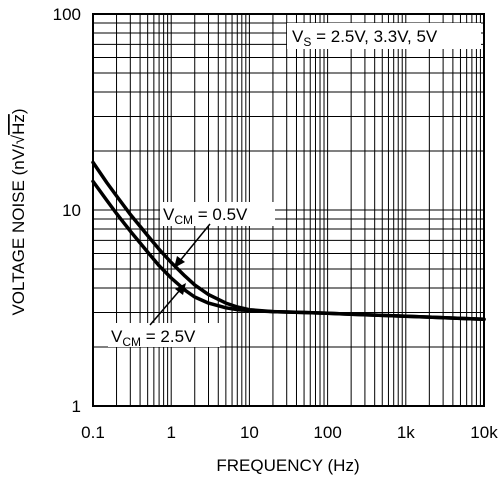 Image resolution: width=500 pixels, height=480 pixels. What do you see at coordinates (167, 304) in the screenshot?
I see `arrow-vcm-2.5v` at bounding box center [167, 304].